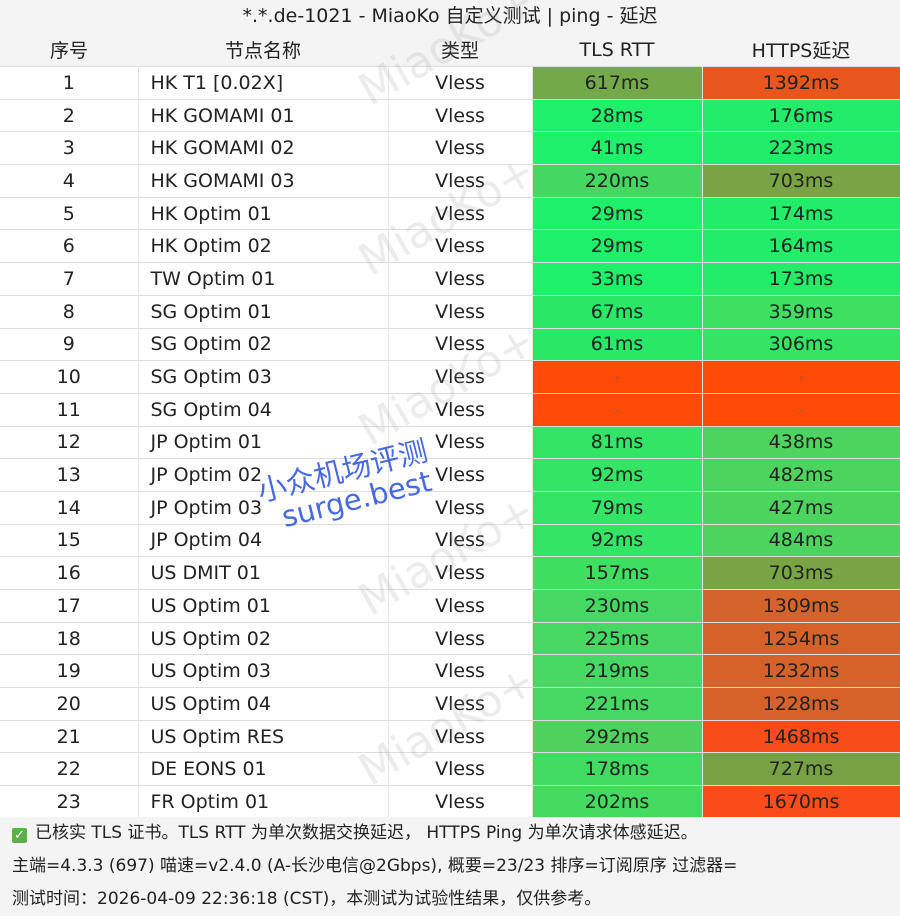 The width and height of the screenshot is (900, 916). Describe the element at coordinates (263, 606) in the screenshot. I see `name-cell: US Optim 01` at that location.